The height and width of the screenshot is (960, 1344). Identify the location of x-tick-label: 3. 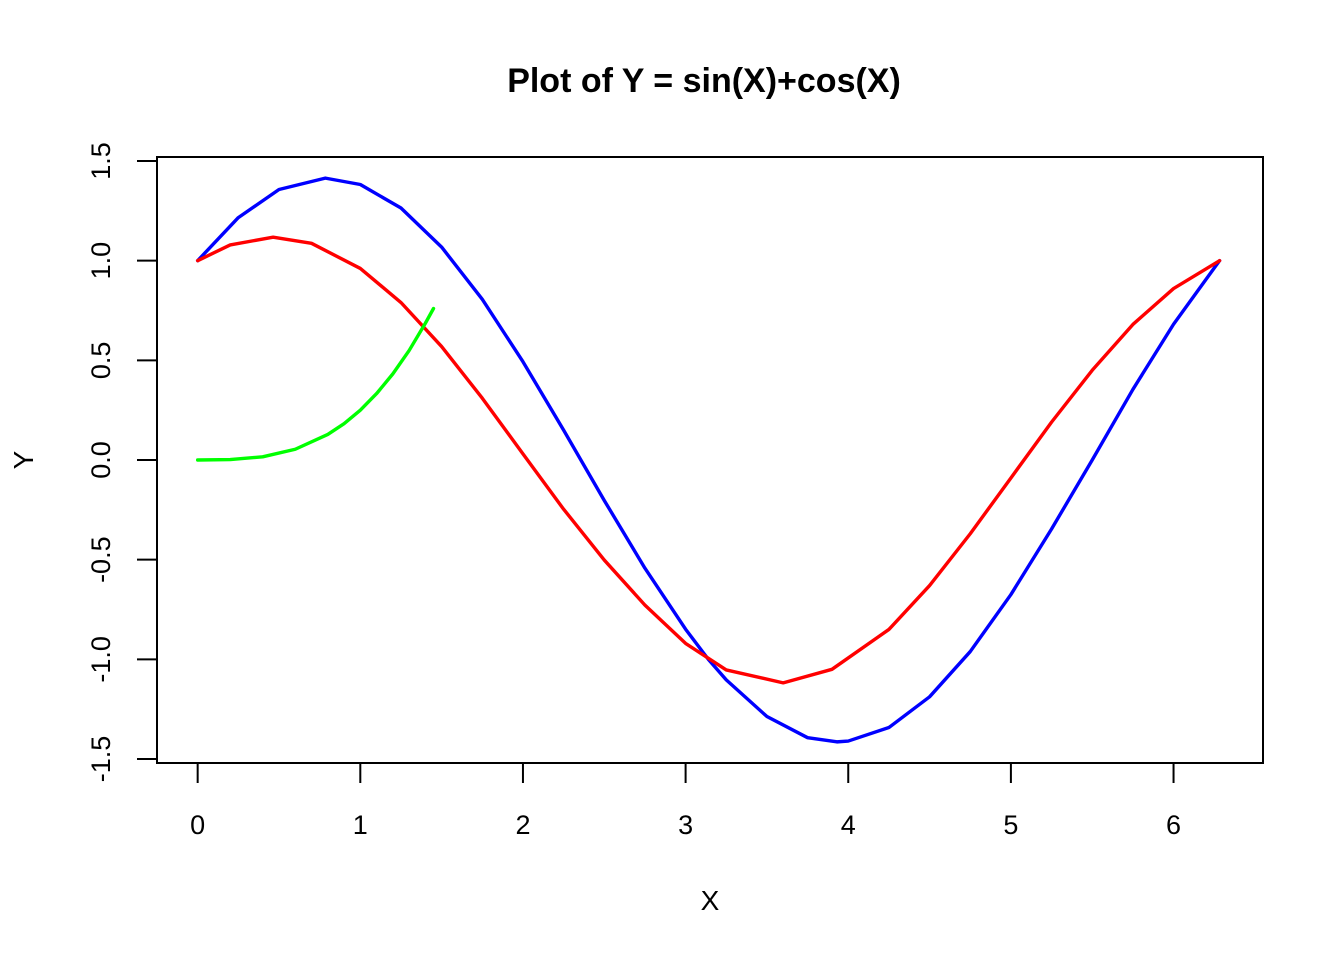
(685, 825).